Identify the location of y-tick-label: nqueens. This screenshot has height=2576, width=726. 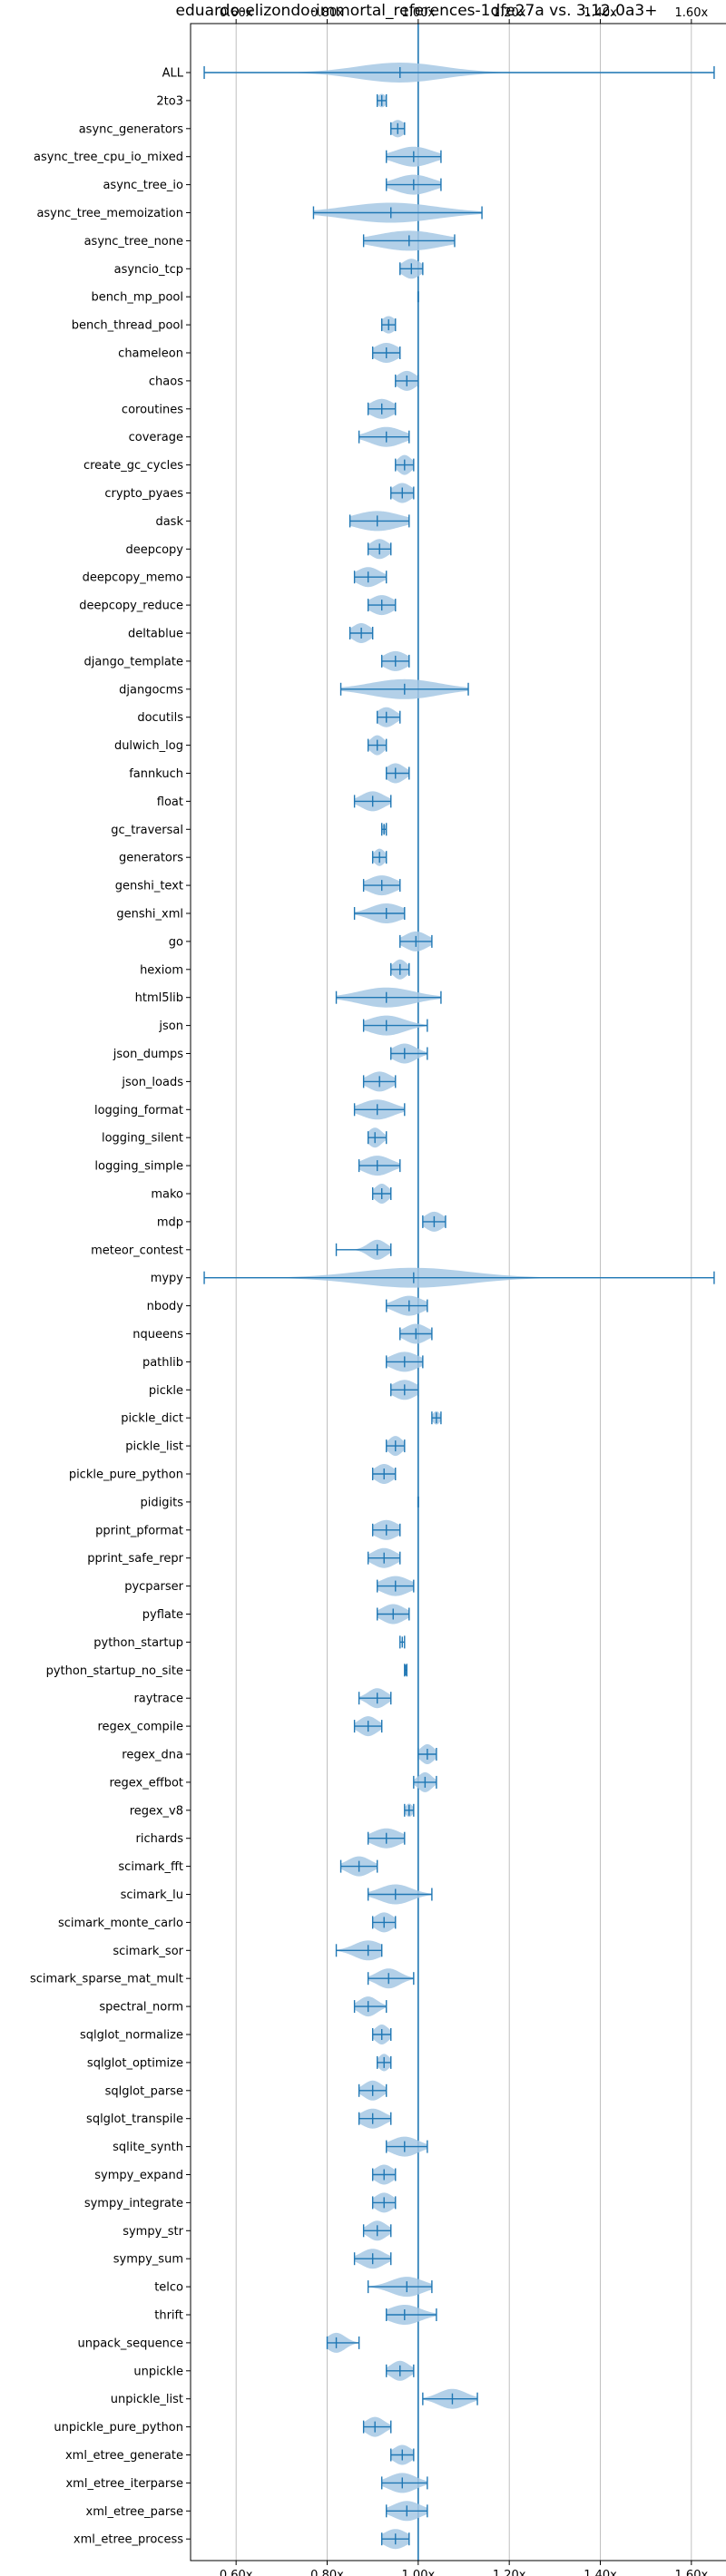
(157, 1335).